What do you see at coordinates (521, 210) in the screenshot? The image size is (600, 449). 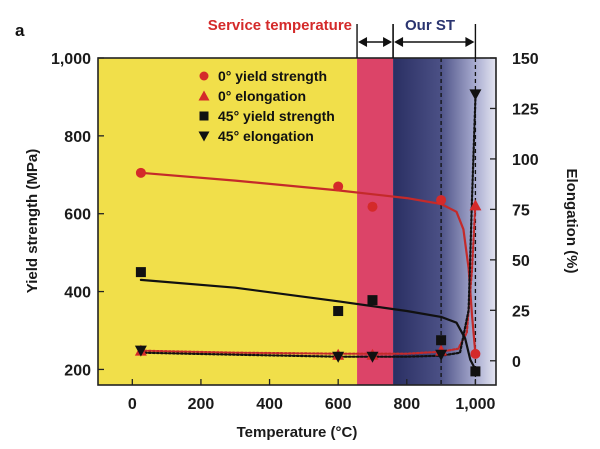 I see `y2-tick-label: 75` at bounding box center [521, 210].